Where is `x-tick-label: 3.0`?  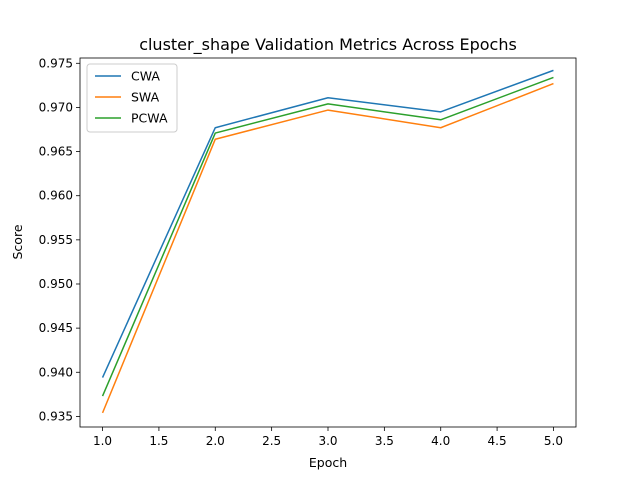 x-tick-label: 3.0 is located at coordinates (327, 441).